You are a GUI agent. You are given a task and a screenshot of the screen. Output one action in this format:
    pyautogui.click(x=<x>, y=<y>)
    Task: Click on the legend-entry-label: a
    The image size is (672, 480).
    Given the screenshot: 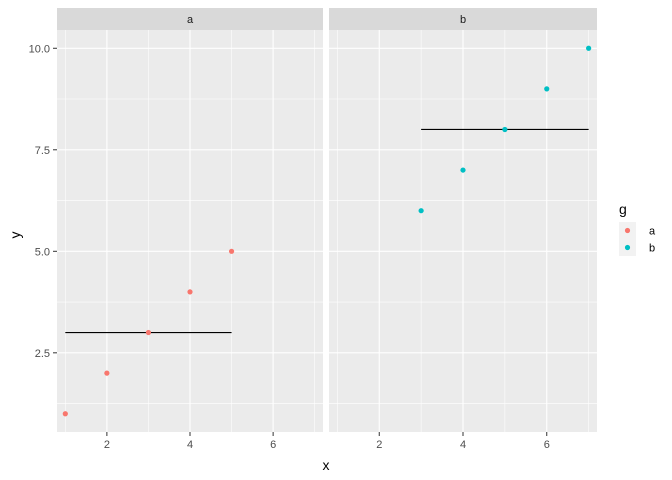 What is the action you would take?
    pyautogui.click(x=652, y=232)
    